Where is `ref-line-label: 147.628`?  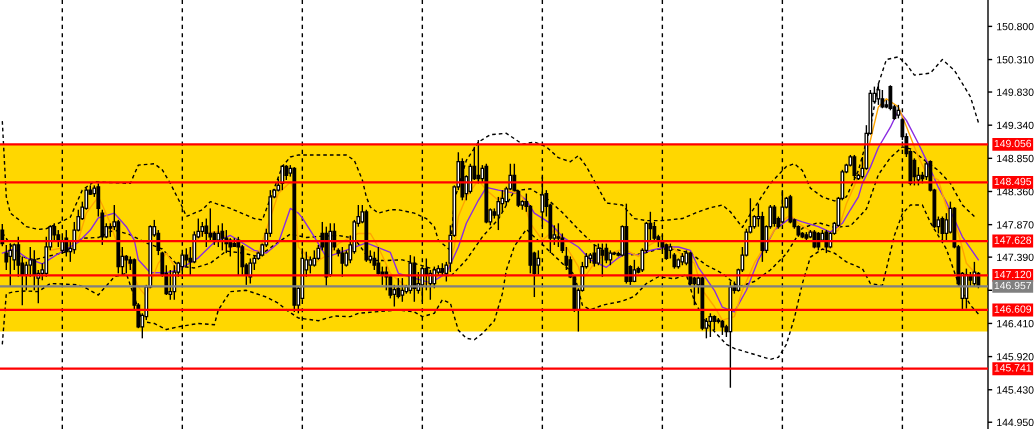
ref-line-label: 147.628 is located at coordinates (1013, 240).